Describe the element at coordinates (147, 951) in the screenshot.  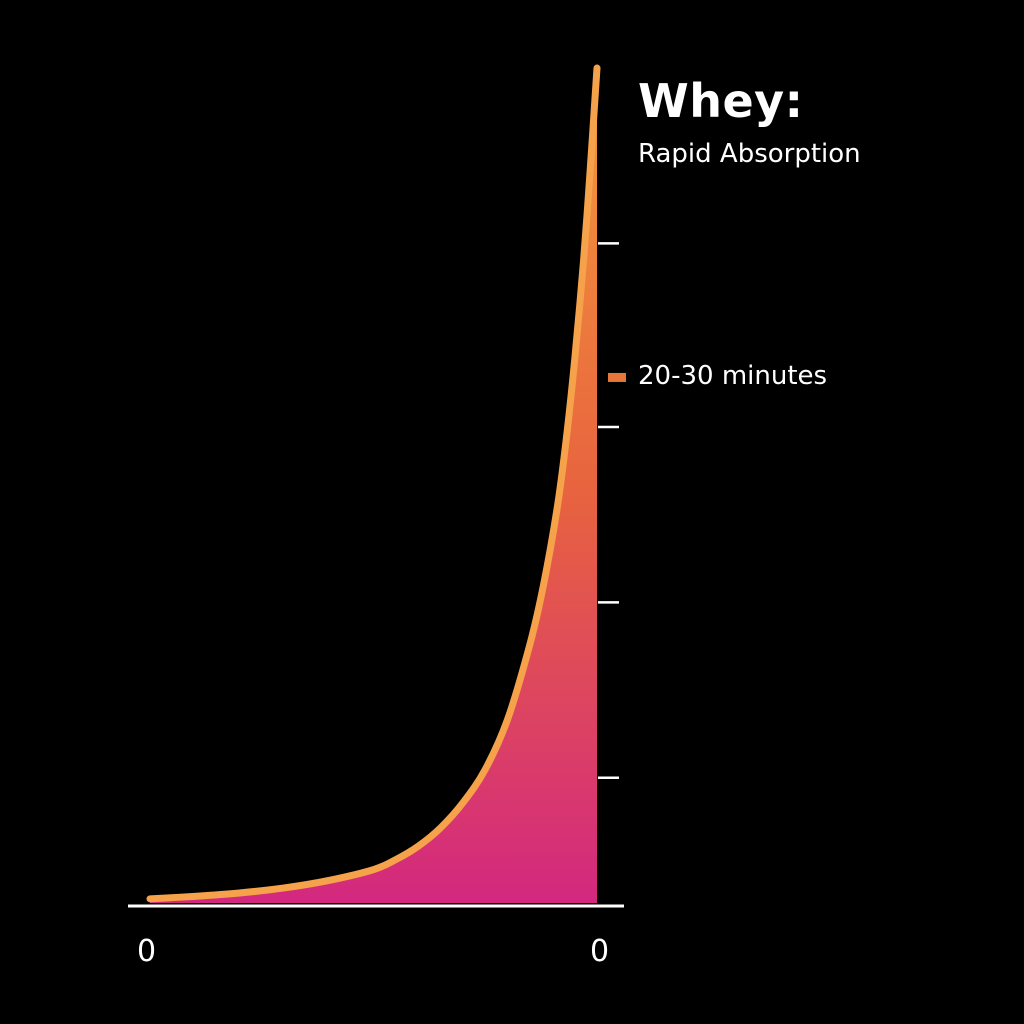
I see `x-tick-label-start: 0` at that location.